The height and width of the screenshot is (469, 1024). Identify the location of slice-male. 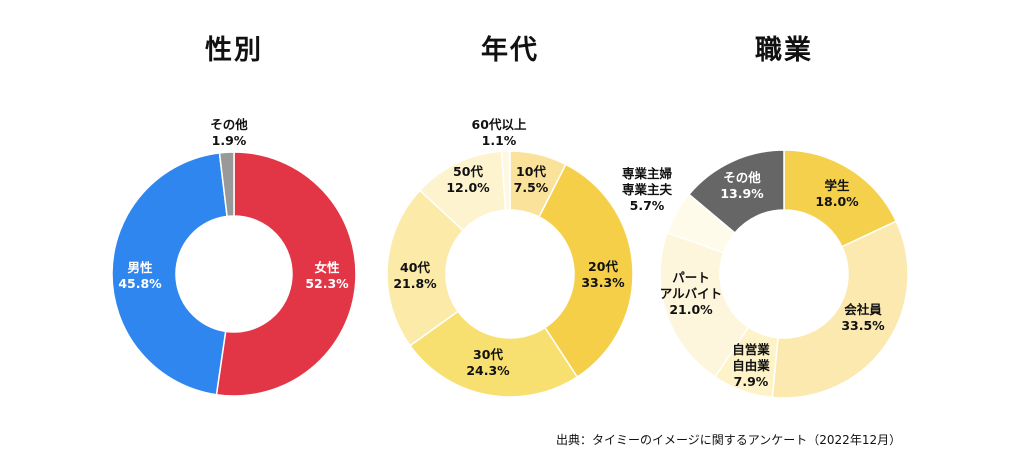
(169, 274).